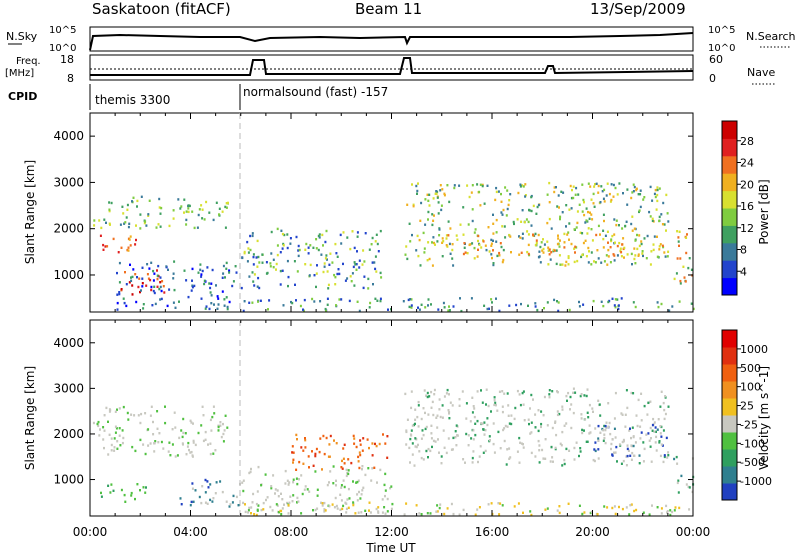  I want to click on nave-tick-top: 60, so click(716, 59).